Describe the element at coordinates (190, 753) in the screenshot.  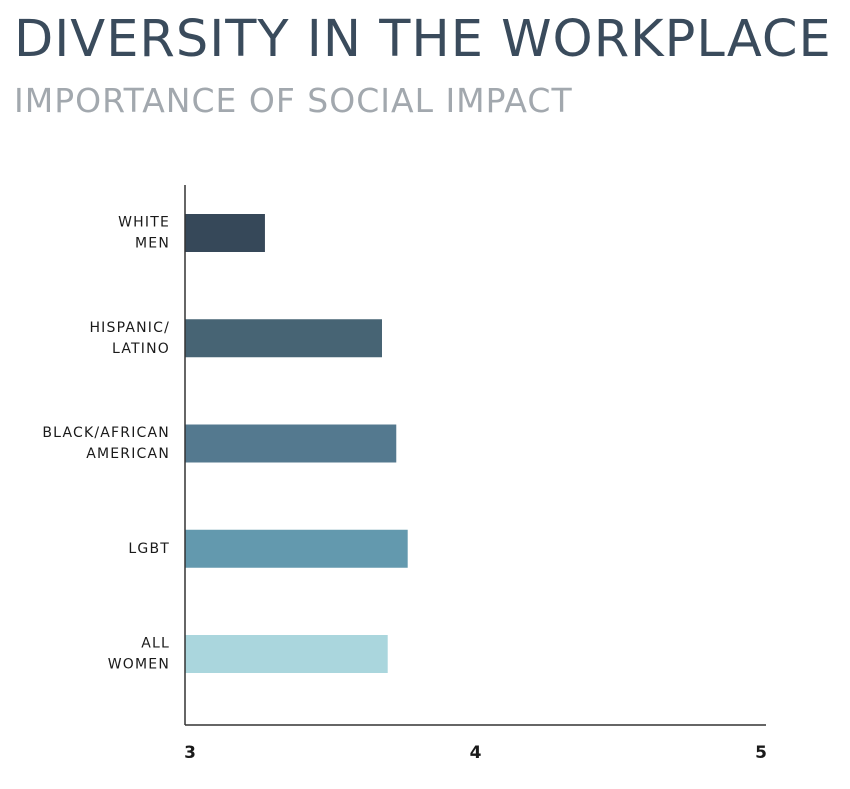
I see `x-tick-label: 3` at that location.